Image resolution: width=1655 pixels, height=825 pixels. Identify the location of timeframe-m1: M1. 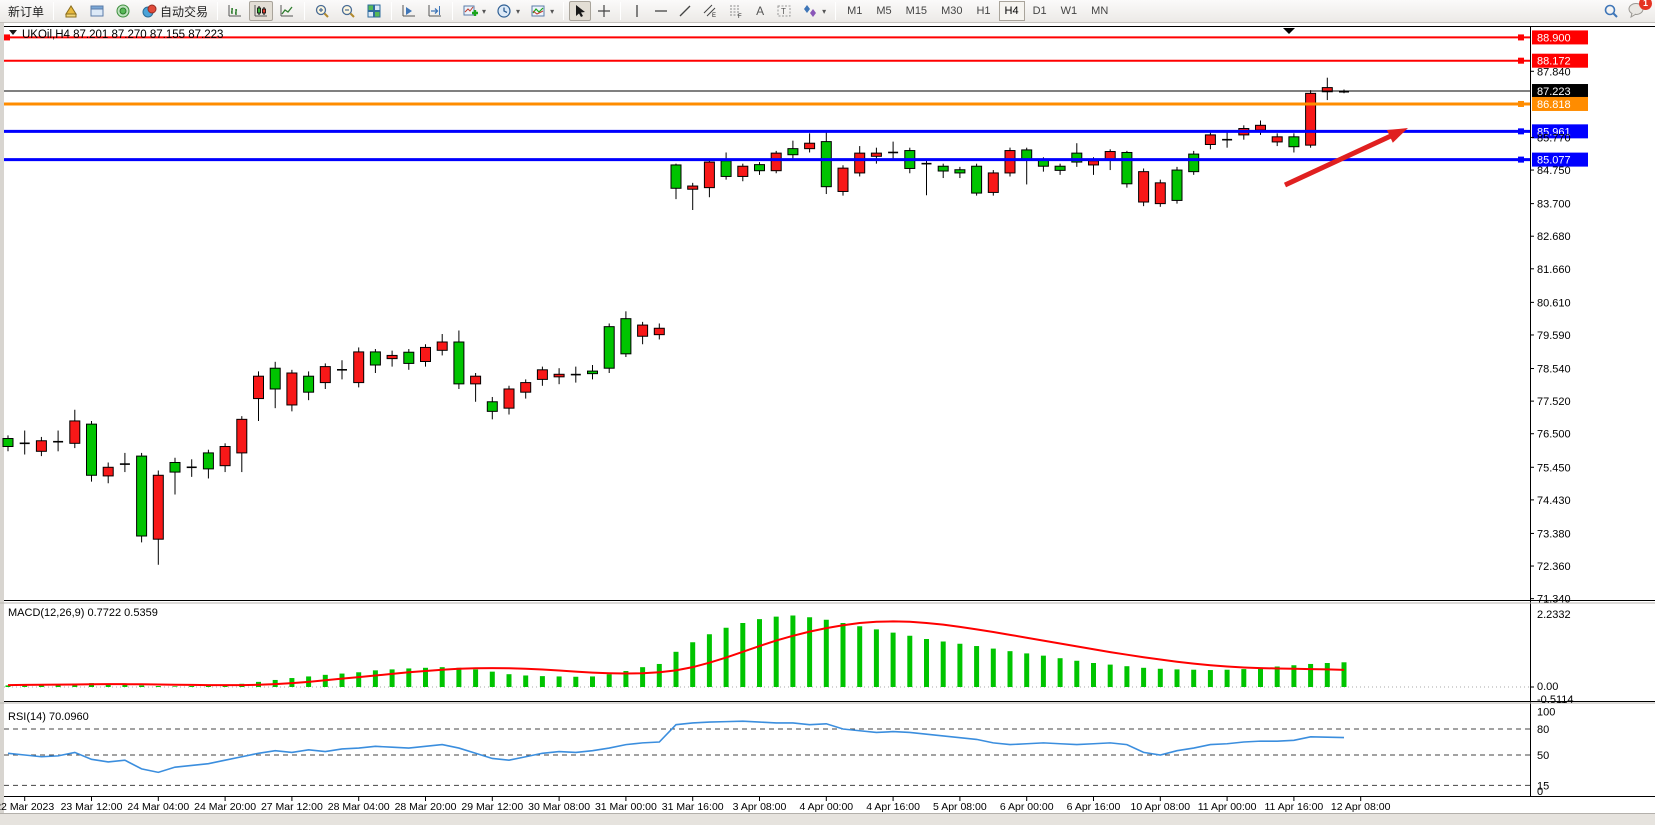
(855, 11).